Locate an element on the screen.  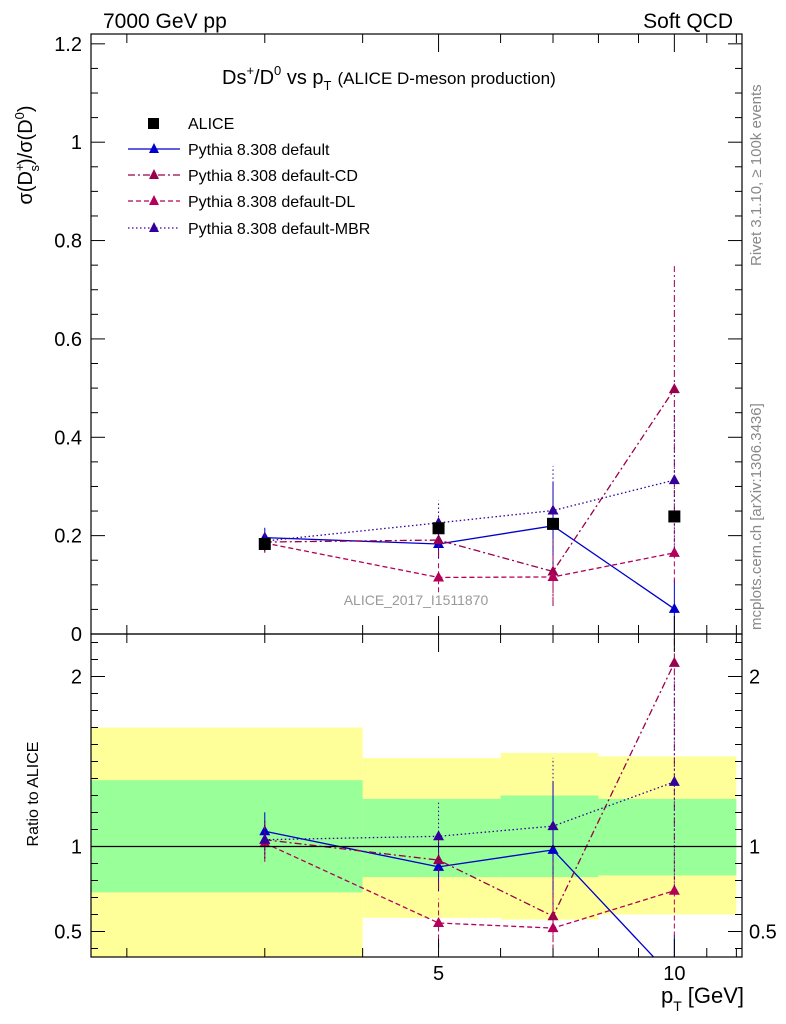
mcplots-label: mcplots.cern.ch [arXiv:1306.3436] is located at coordinates (756, 516).